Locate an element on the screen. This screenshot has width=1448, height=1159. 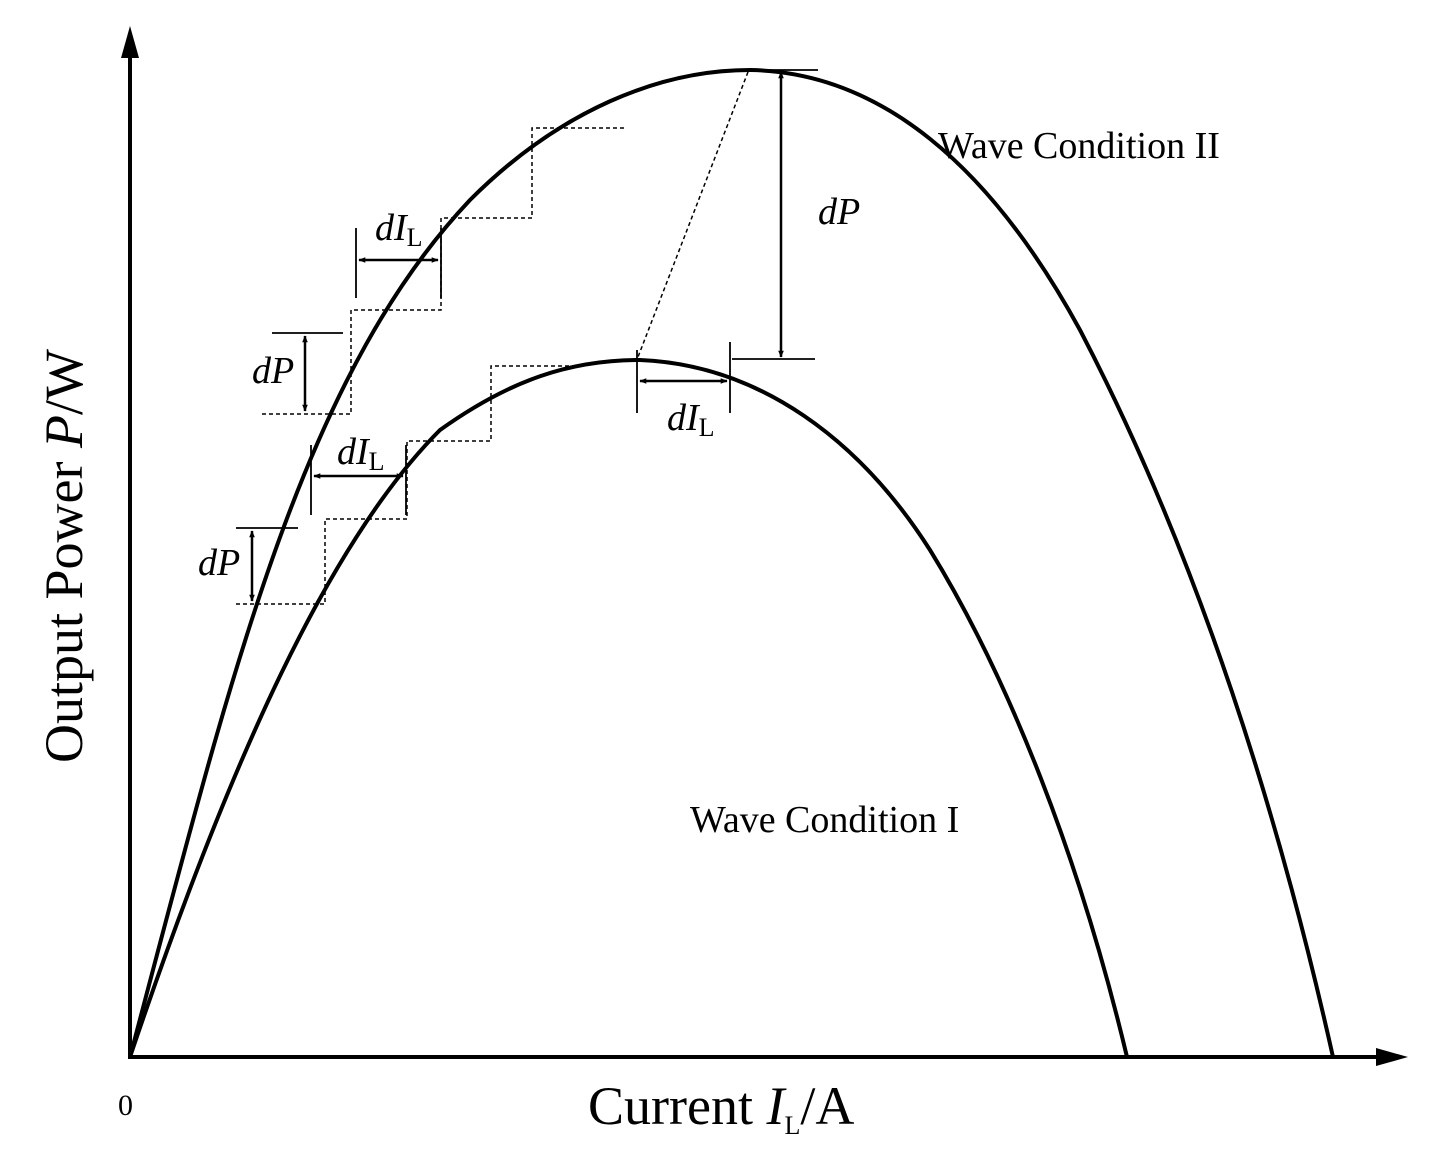
x-title-suffix: /A is located at coordinates (827, 1106).